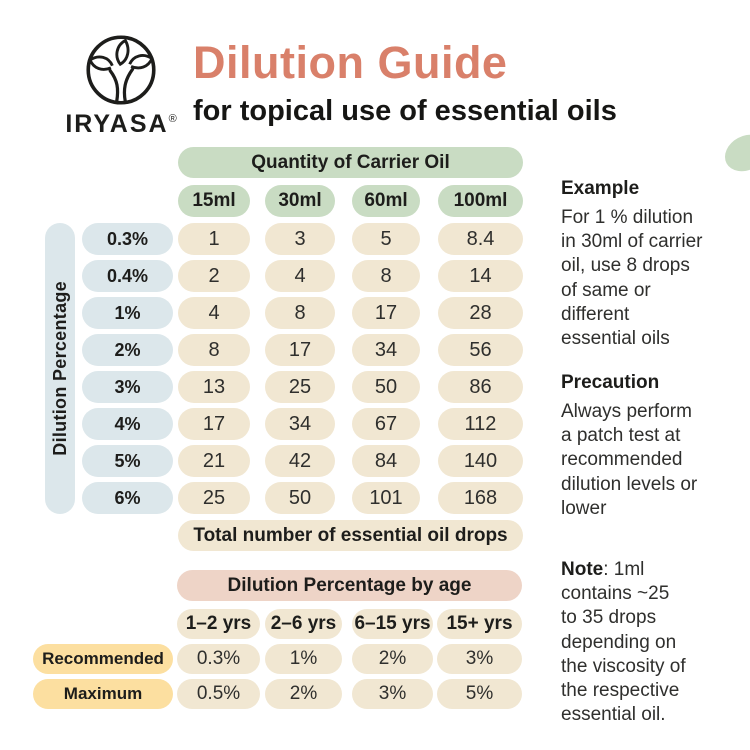  What do you see at coordinates (214, 201) in the screenshot?
I see `column-header-15ml: 15ml` at bounding box center [214, 201].